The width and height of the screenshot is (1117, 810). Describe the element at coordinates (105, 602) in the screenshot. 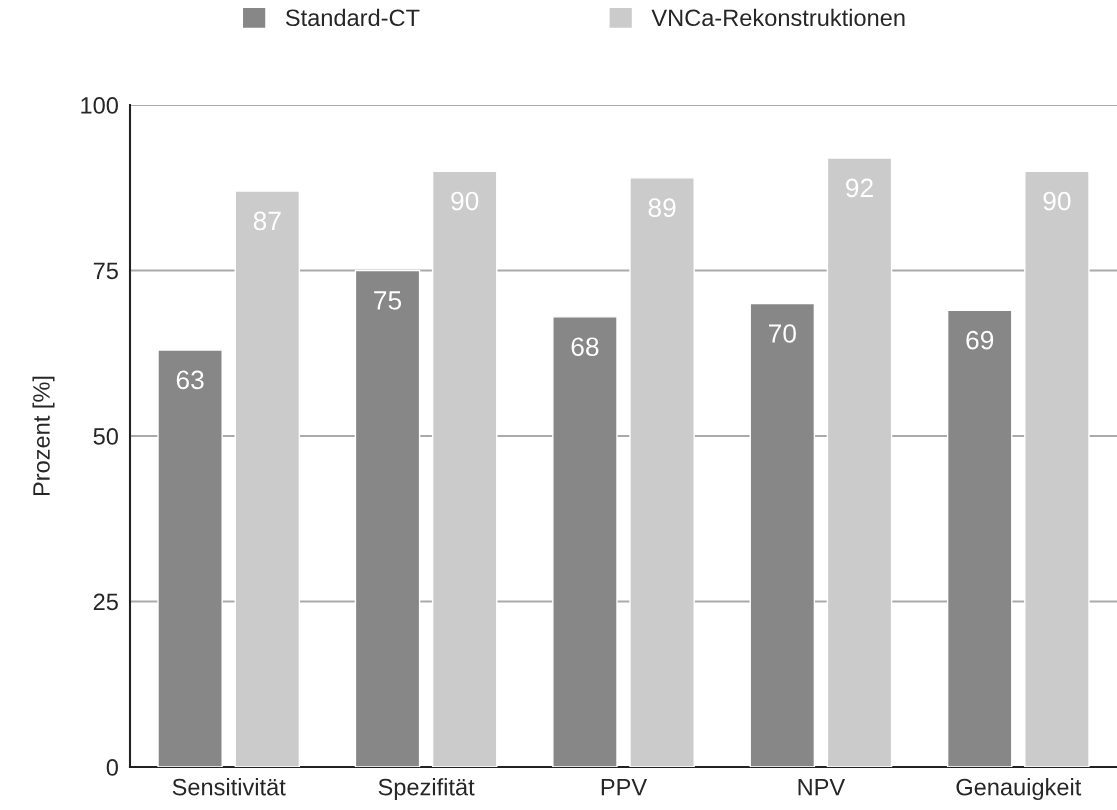

I see `y-tick-label: 25` at that location.